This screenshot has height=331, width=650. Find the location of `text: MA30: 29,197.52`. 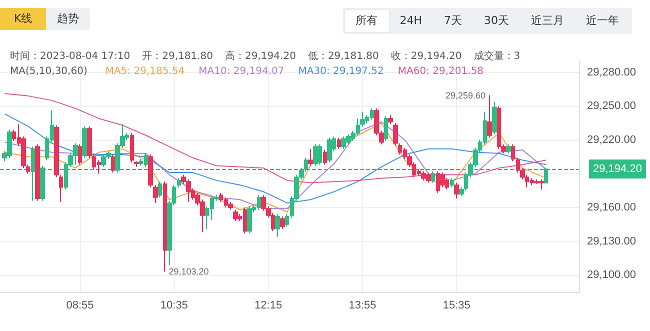

text: MA30: 29,197.52 is located at coordinates (341, 71).